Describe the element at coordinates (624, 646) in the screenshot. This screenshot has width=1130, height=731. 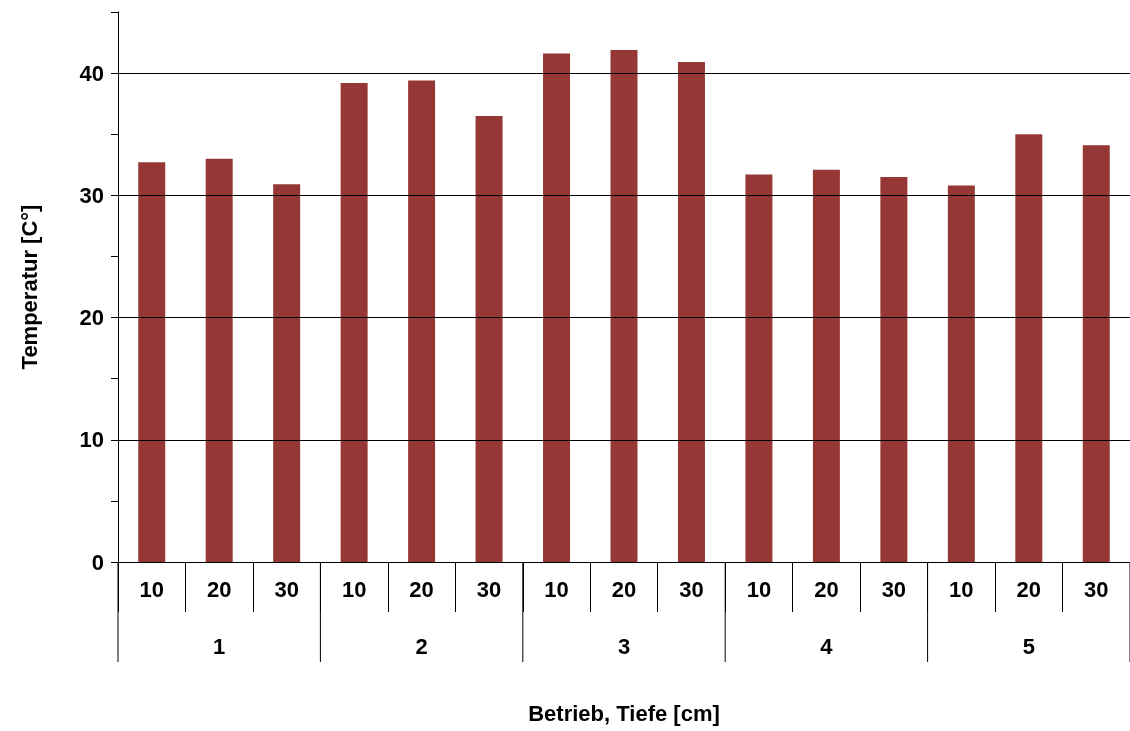
I see `text: 3` at that location.